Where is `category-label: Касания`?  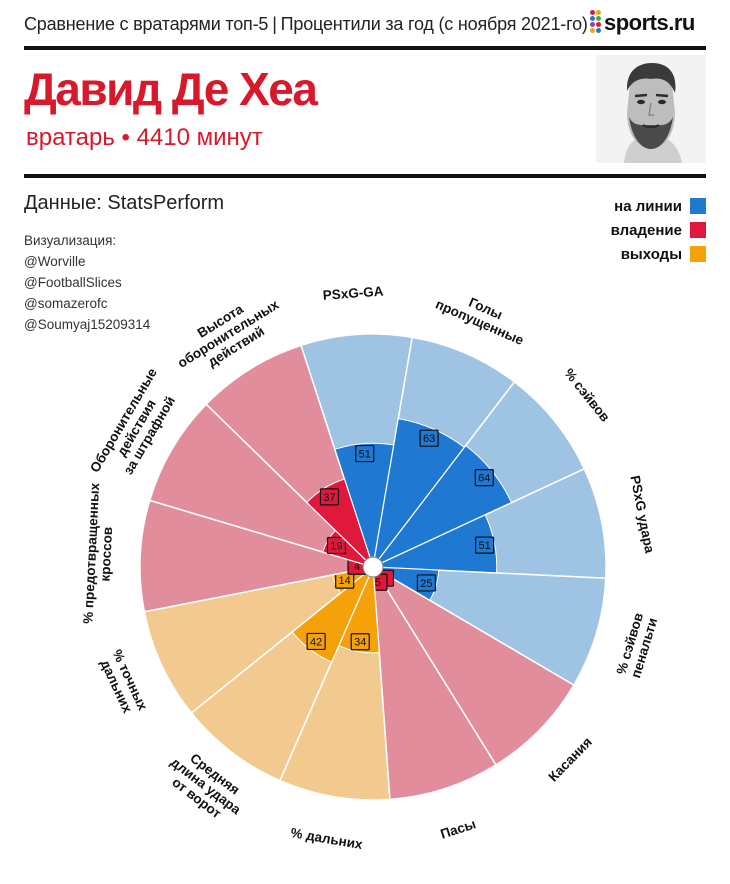 category-label: Касания is located at coordinates (569, 759).